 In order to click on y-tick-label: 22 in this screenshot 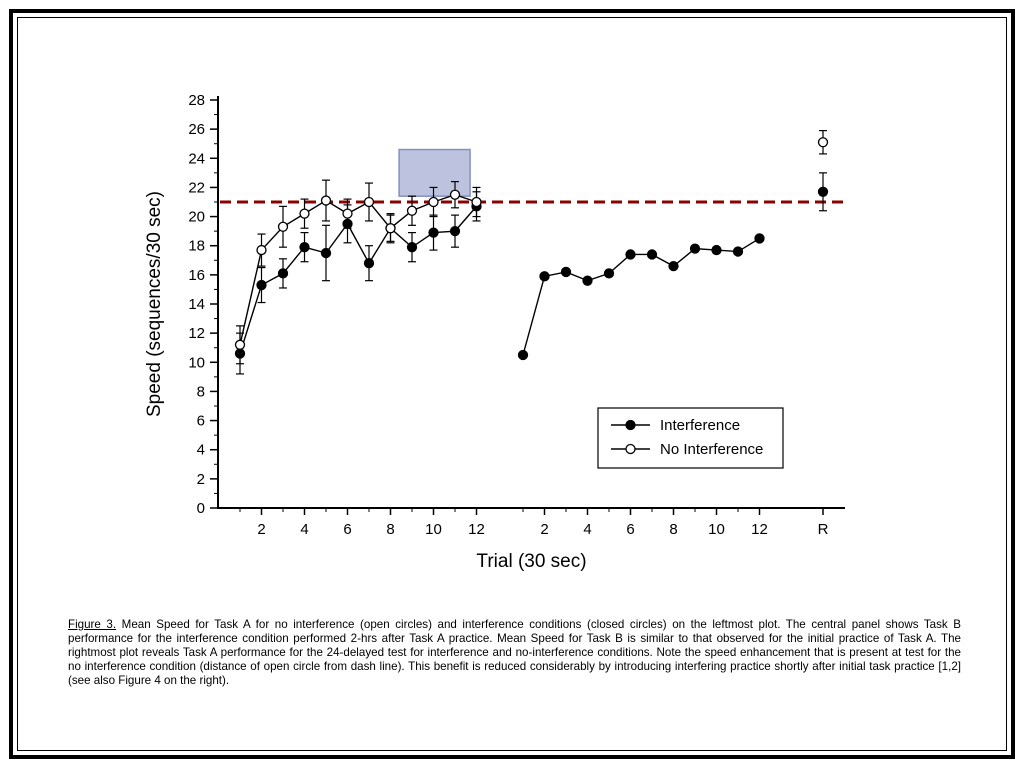, I will do `click(196, 187)`.